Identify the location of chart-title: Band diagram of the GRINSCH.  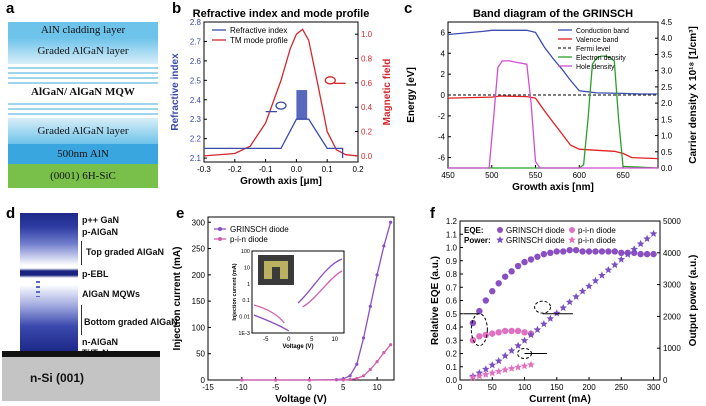
(553, 14).